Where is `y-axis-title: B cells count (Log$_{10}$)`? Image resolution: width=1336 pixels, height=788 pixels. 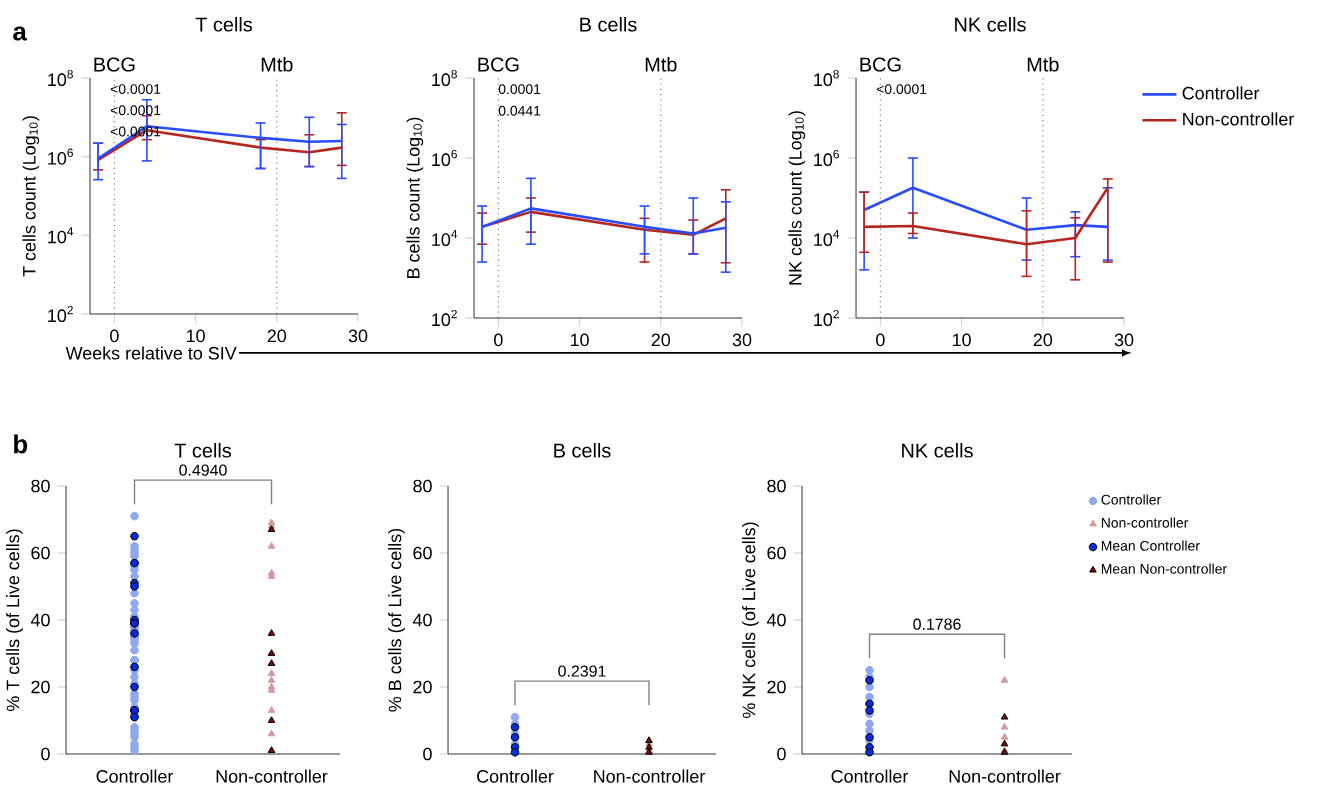 y-axis-title: B cells count (Log$_{10}$) is located at coordinates (415, 197).